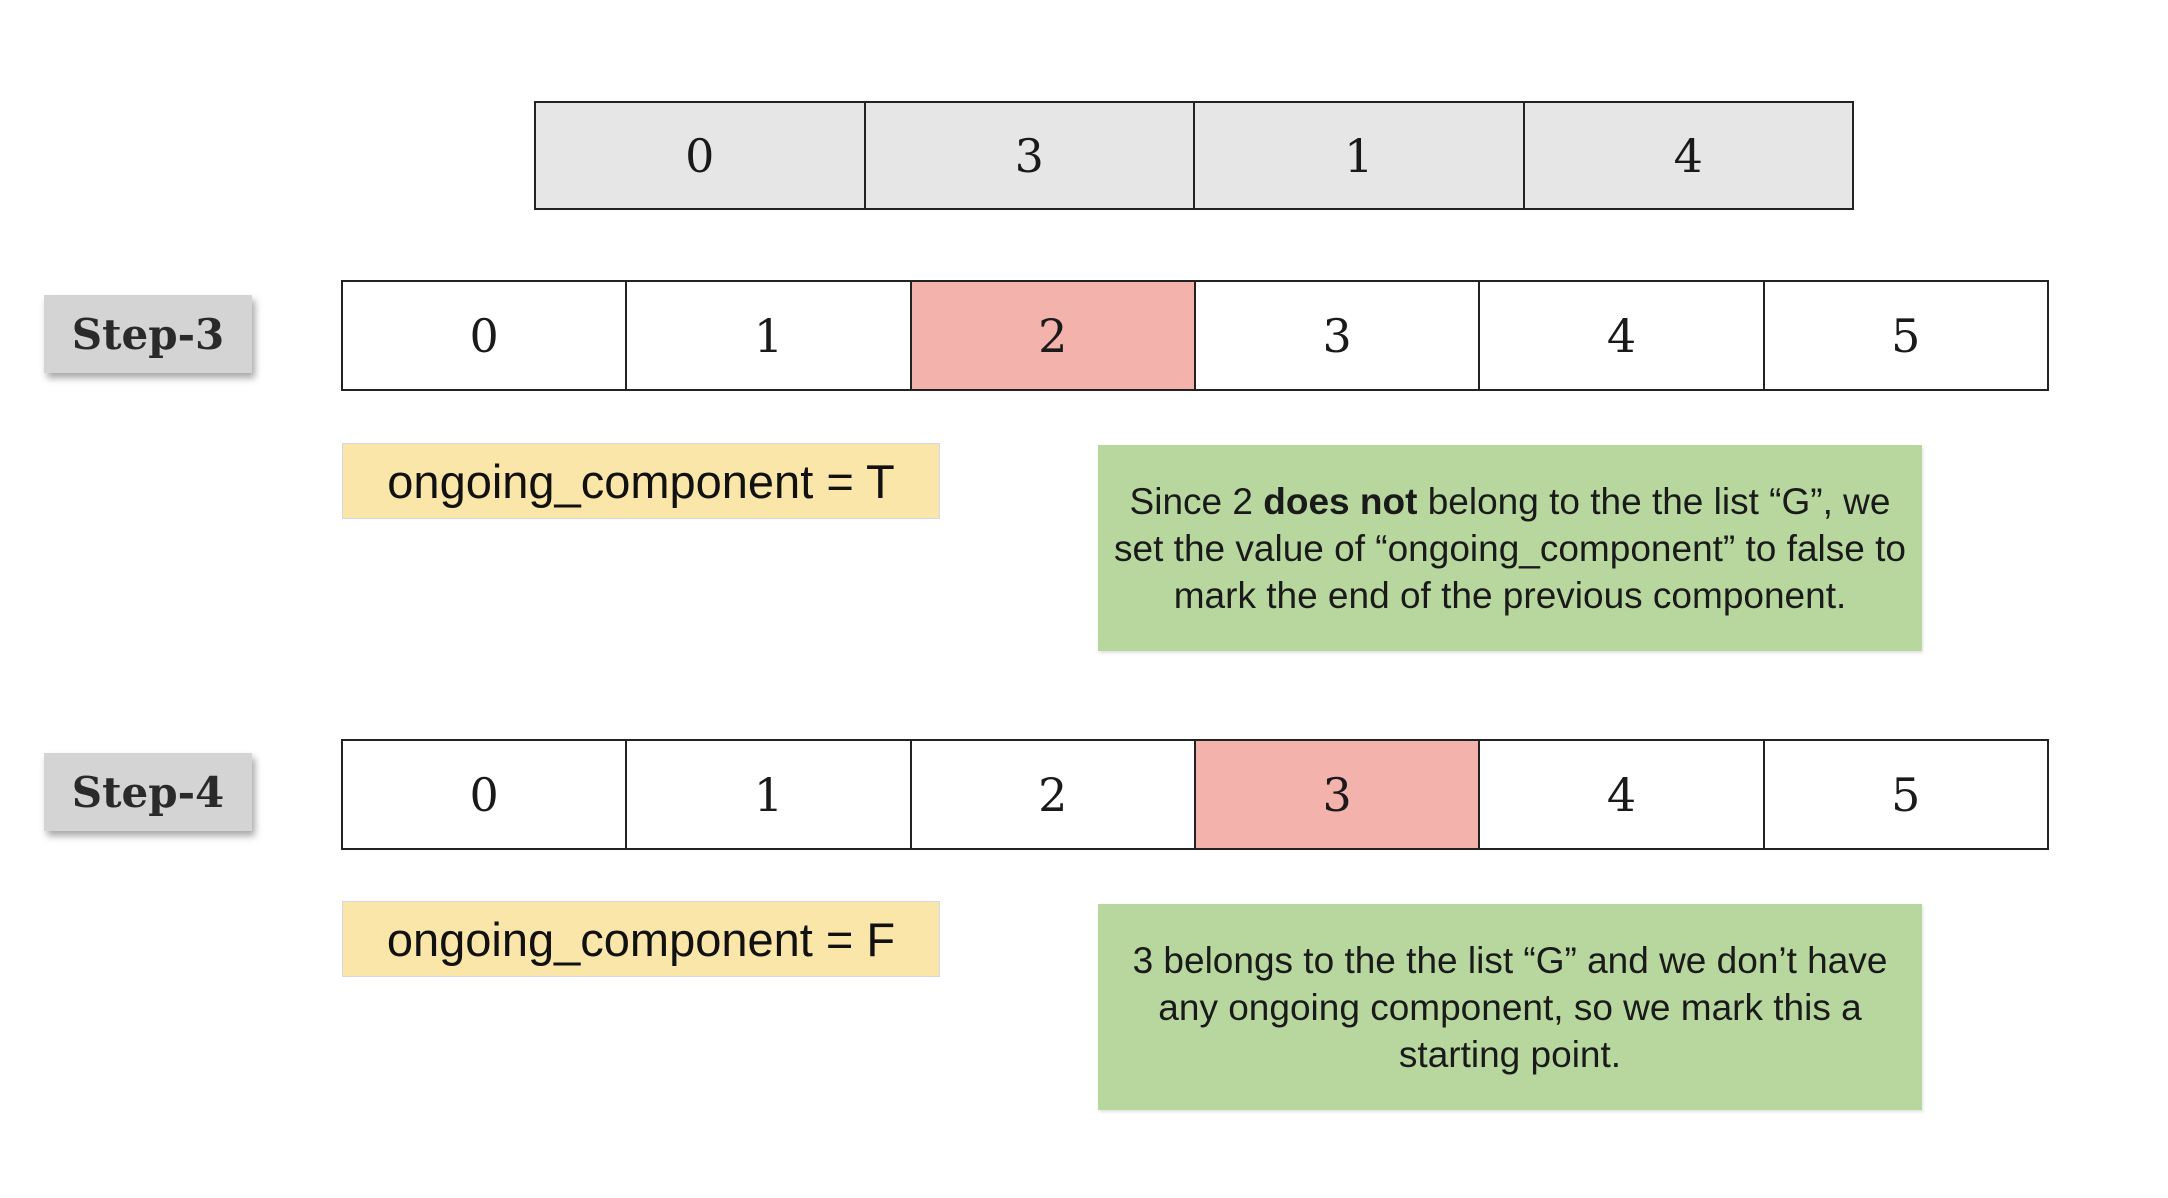 This screenshot has width=2168, height=1198. I want to click on step-4-label: Step-4, so click(148, 792).